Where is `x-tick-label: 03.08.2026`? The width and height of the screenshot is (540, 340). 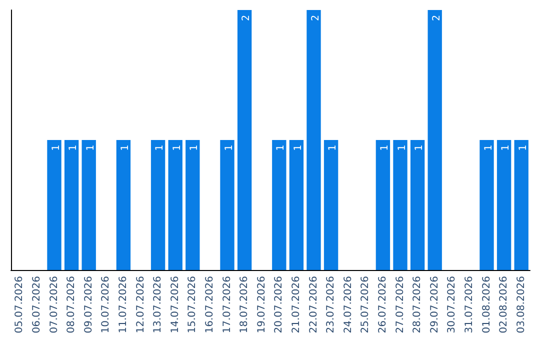
x-tick-label: 03.08.2026 is located at coordinates (521, 305).